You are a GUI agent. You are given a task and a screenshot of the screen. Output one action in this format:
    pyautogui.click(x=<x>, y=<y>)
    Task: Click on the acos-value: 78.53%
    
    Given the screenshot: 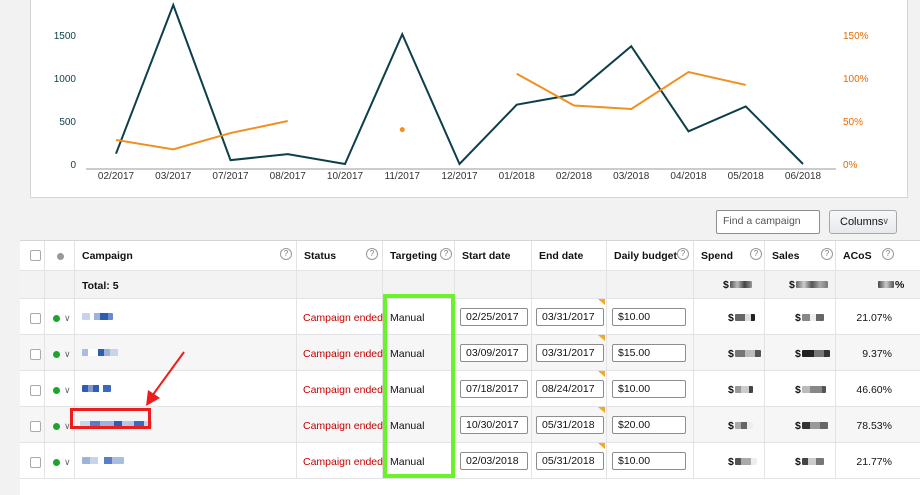 What is the action you would take?
    pyautogui.click(x=874, y=426)
    